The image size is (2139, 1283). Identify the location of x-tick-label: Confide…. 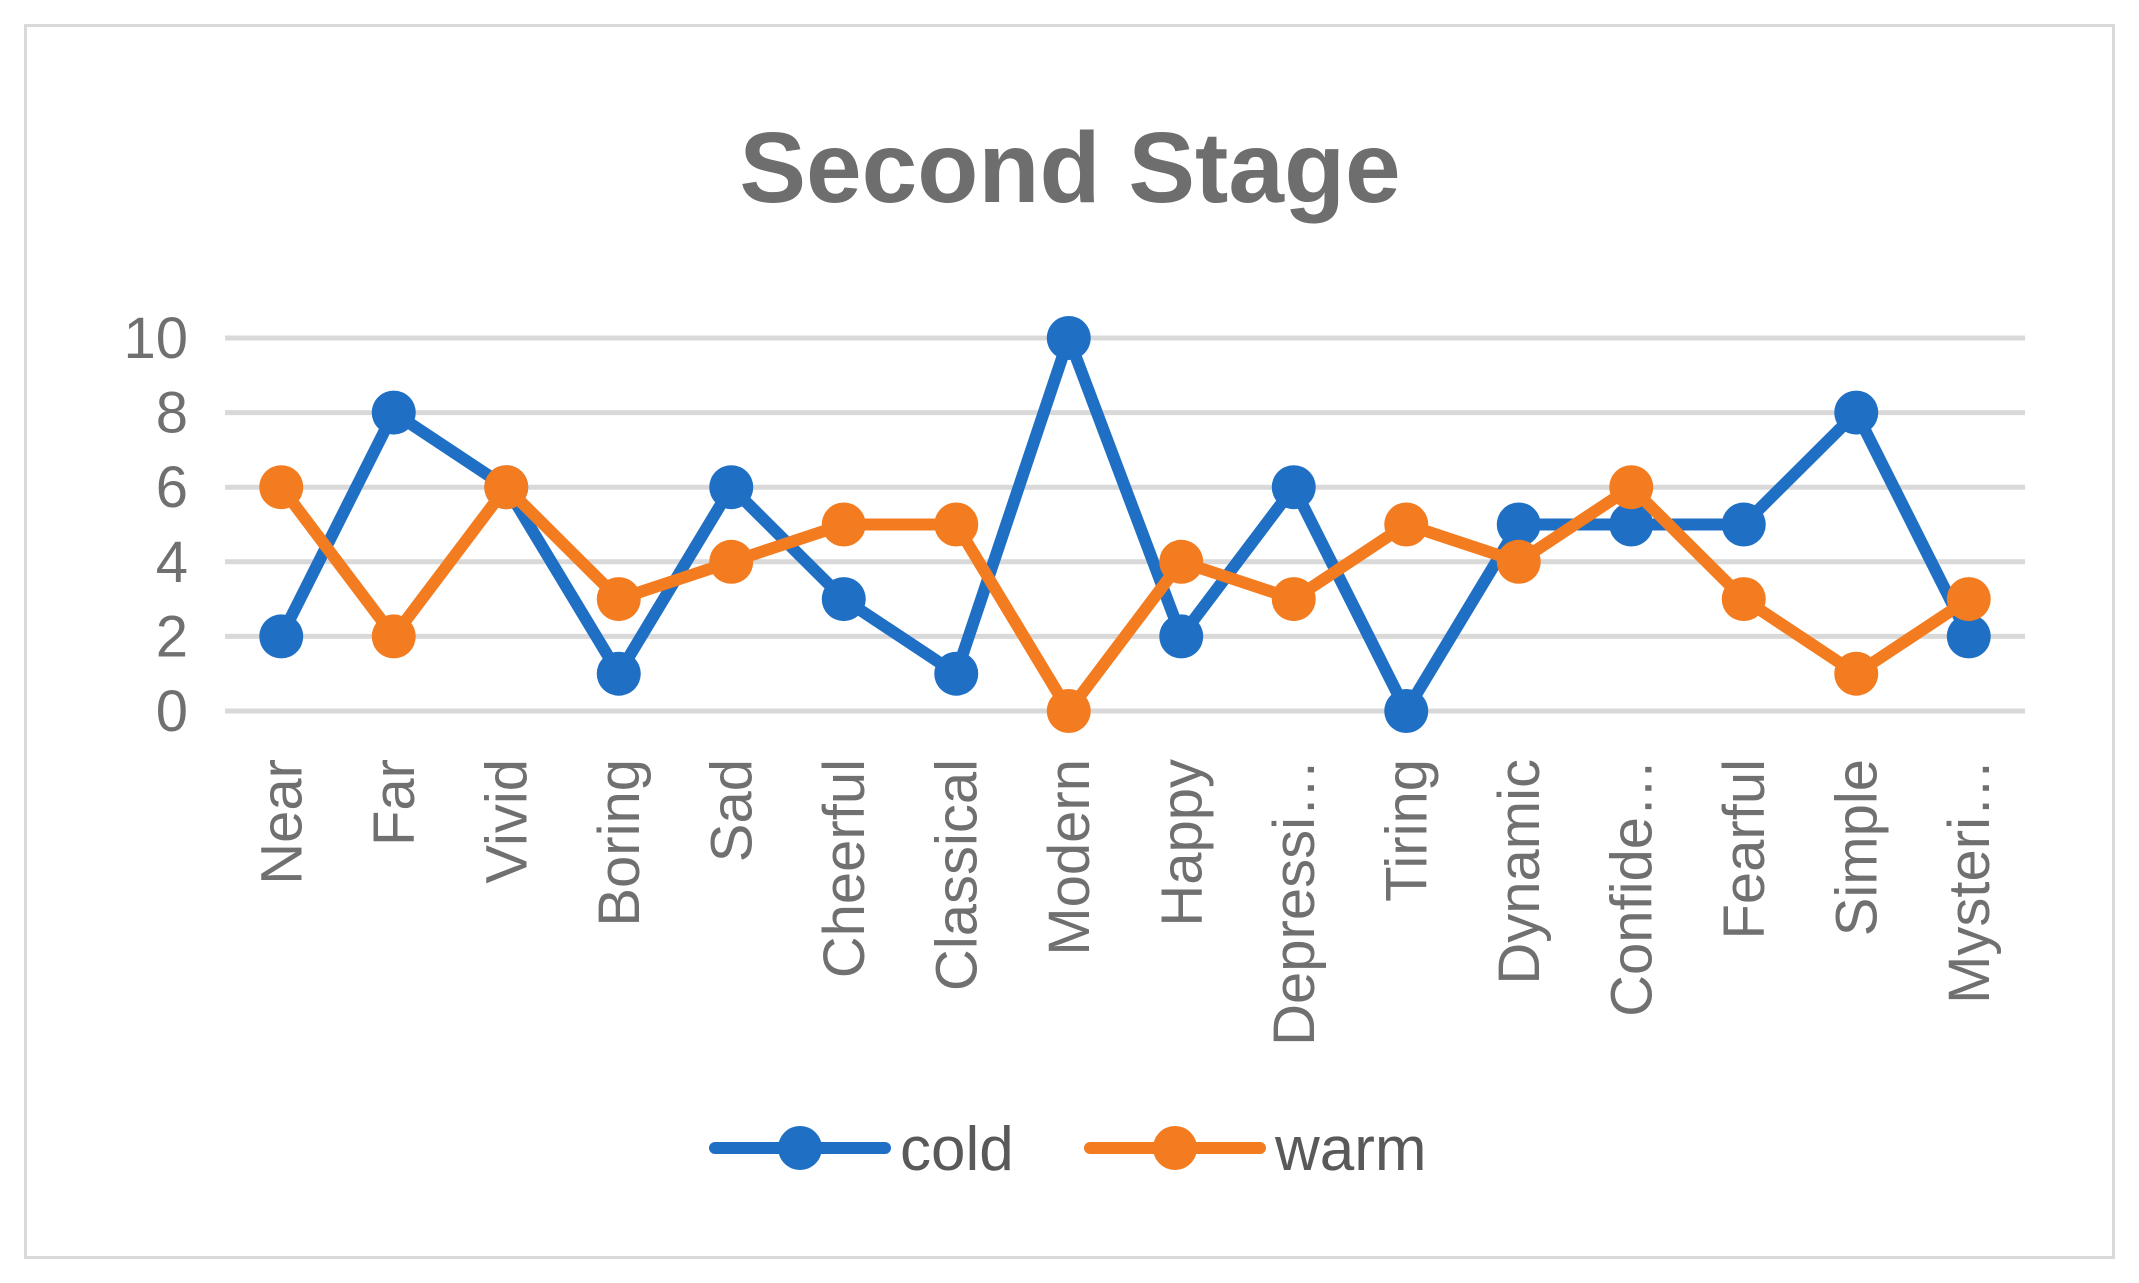
(1631, 888).